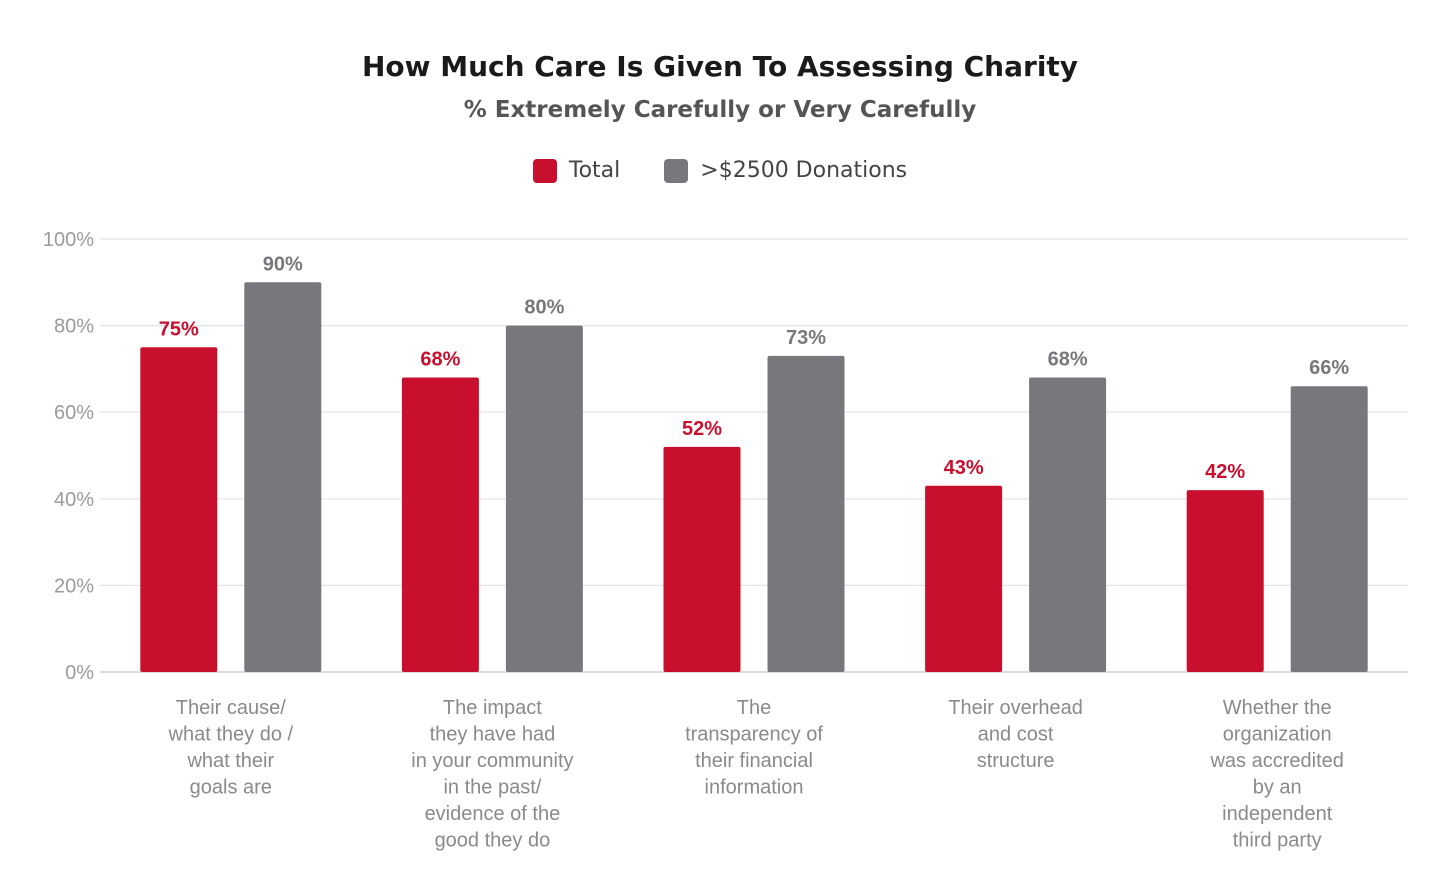 The height and width of the screenshot is (892, 1440). What do you see at coordinates (1016, 761) in the screenshot?
I see `category-label-line: structure` at bounding box center [1016, 761].